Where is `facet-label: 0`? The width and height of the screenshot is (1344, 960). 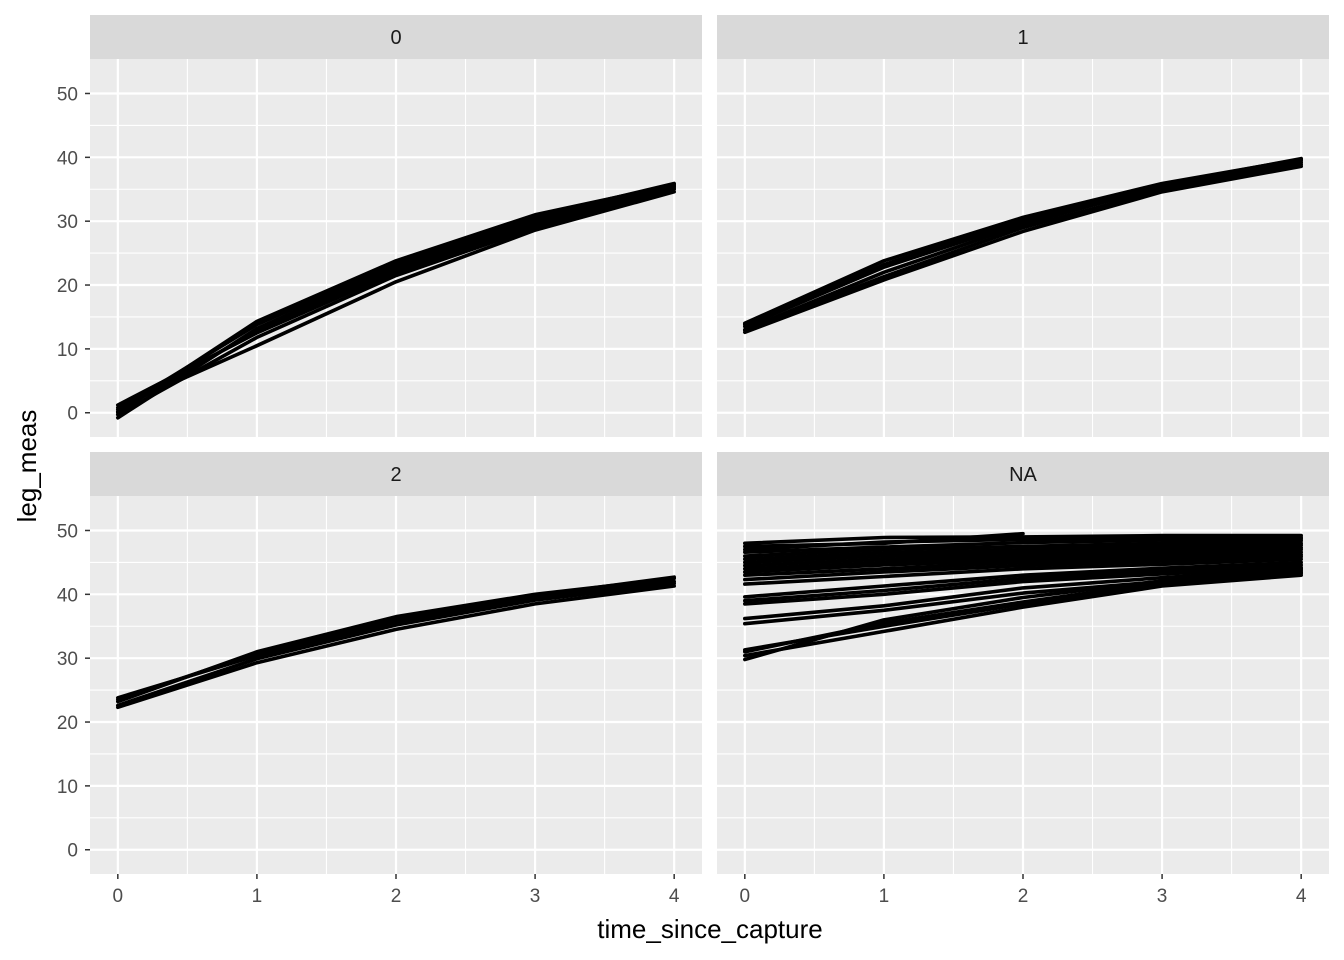
facet-label: 0 is located at coordinates (395, 38).